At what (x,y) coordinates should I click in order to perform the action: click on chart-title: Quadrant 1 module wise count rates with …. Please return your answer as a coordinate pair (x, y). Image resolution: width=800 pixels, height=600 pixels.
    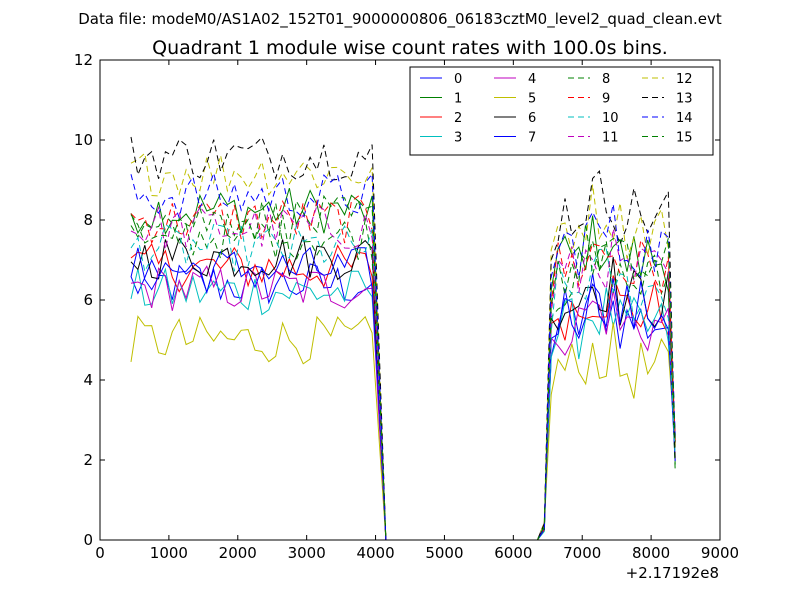
    Looking at the image, I should click on (410, 48).